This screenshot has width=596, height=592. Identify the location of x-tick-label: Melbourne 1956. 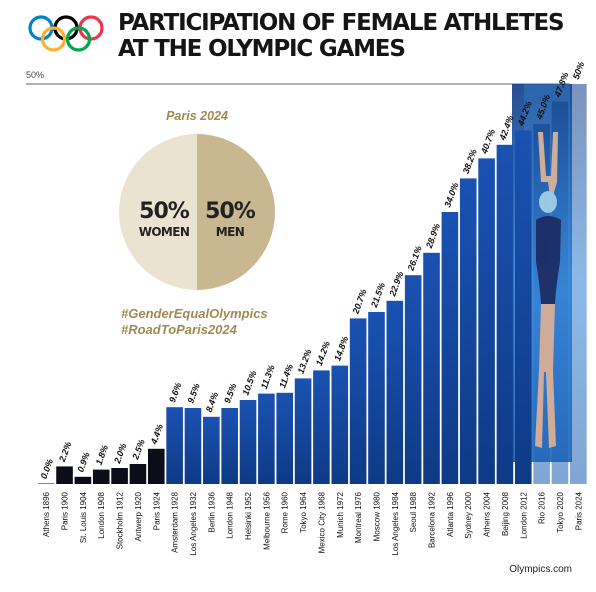
(266, 520).